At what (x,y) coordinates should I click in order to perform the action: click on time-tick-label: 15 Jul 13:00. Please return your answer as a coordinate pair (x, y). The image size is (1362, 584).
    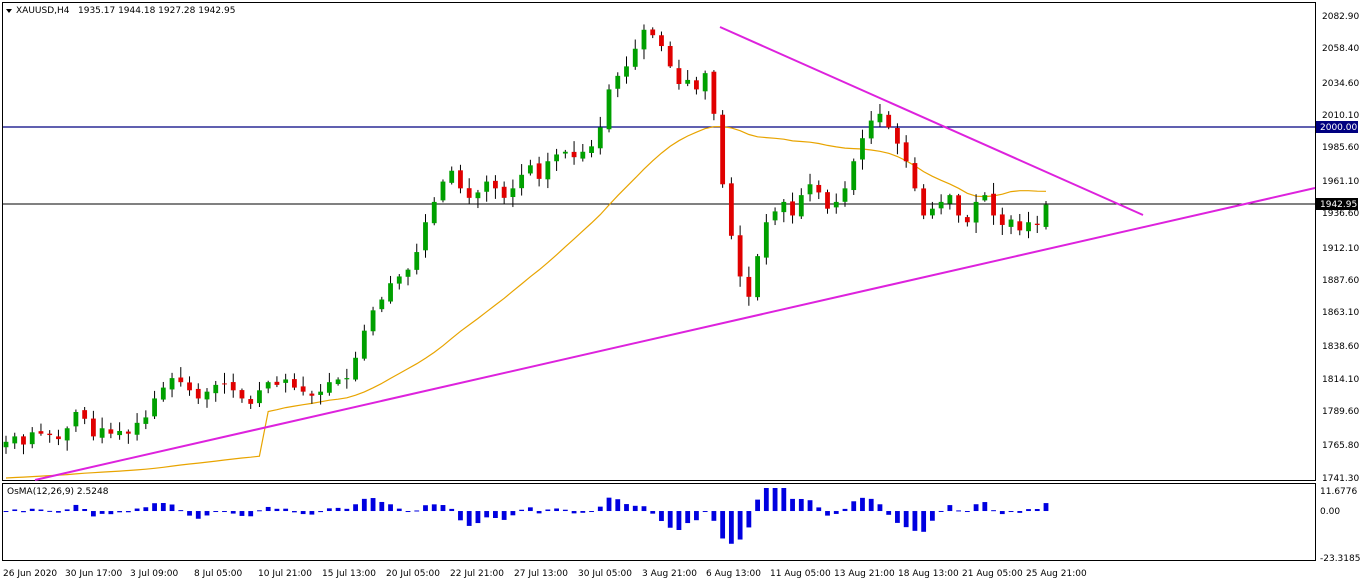
    Looking at the image, I should click on (349, 574).